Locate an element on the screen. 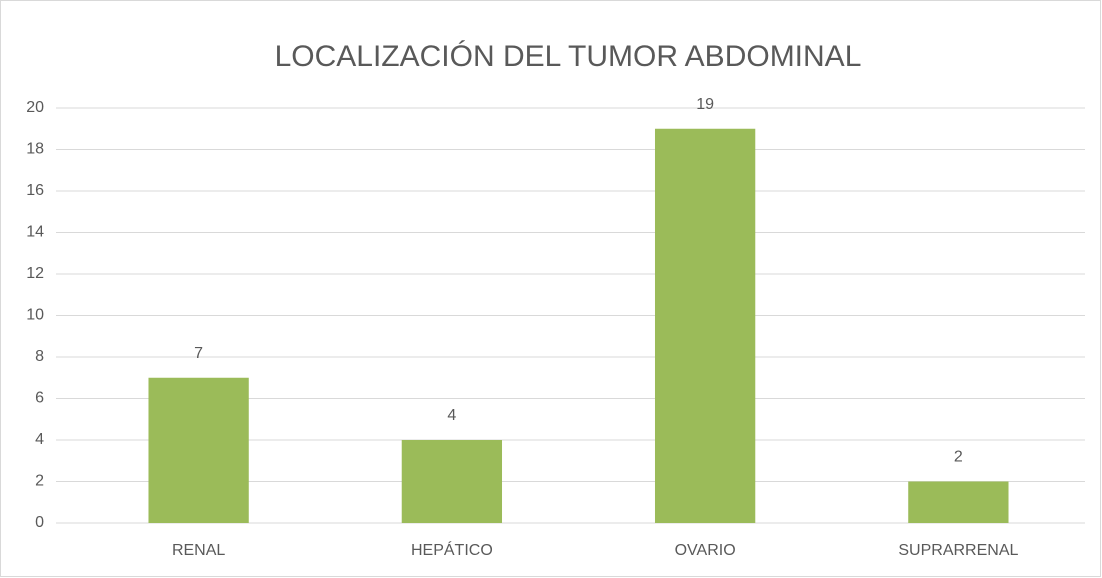  x-tick-label: HEPÁTICO is located at coordinates (452, 549).